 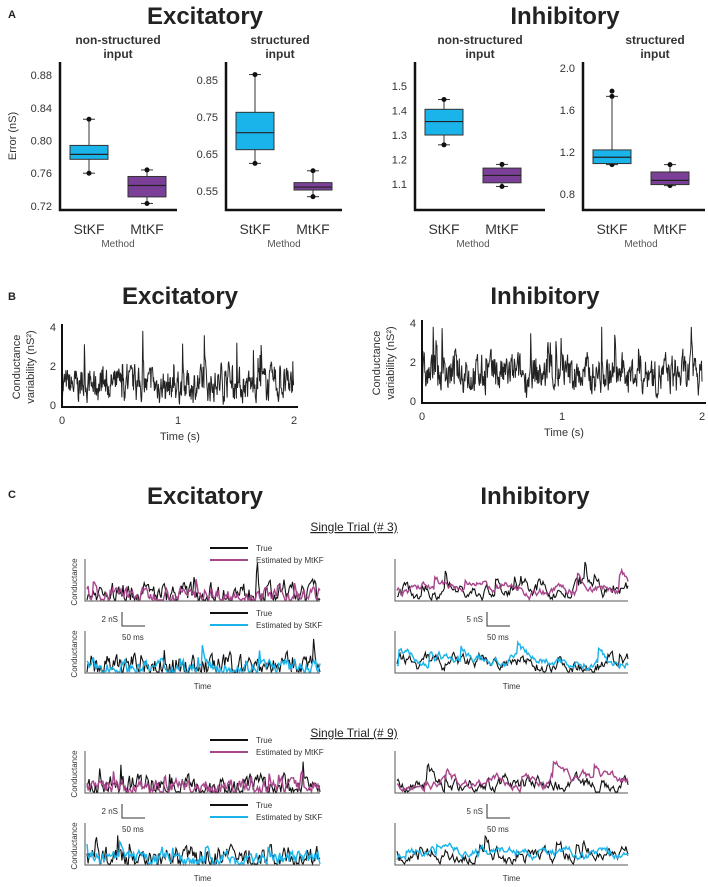 I want to click on traces-inhibitory: 5 nS 50 ms Time, so click(x=511, y=817).